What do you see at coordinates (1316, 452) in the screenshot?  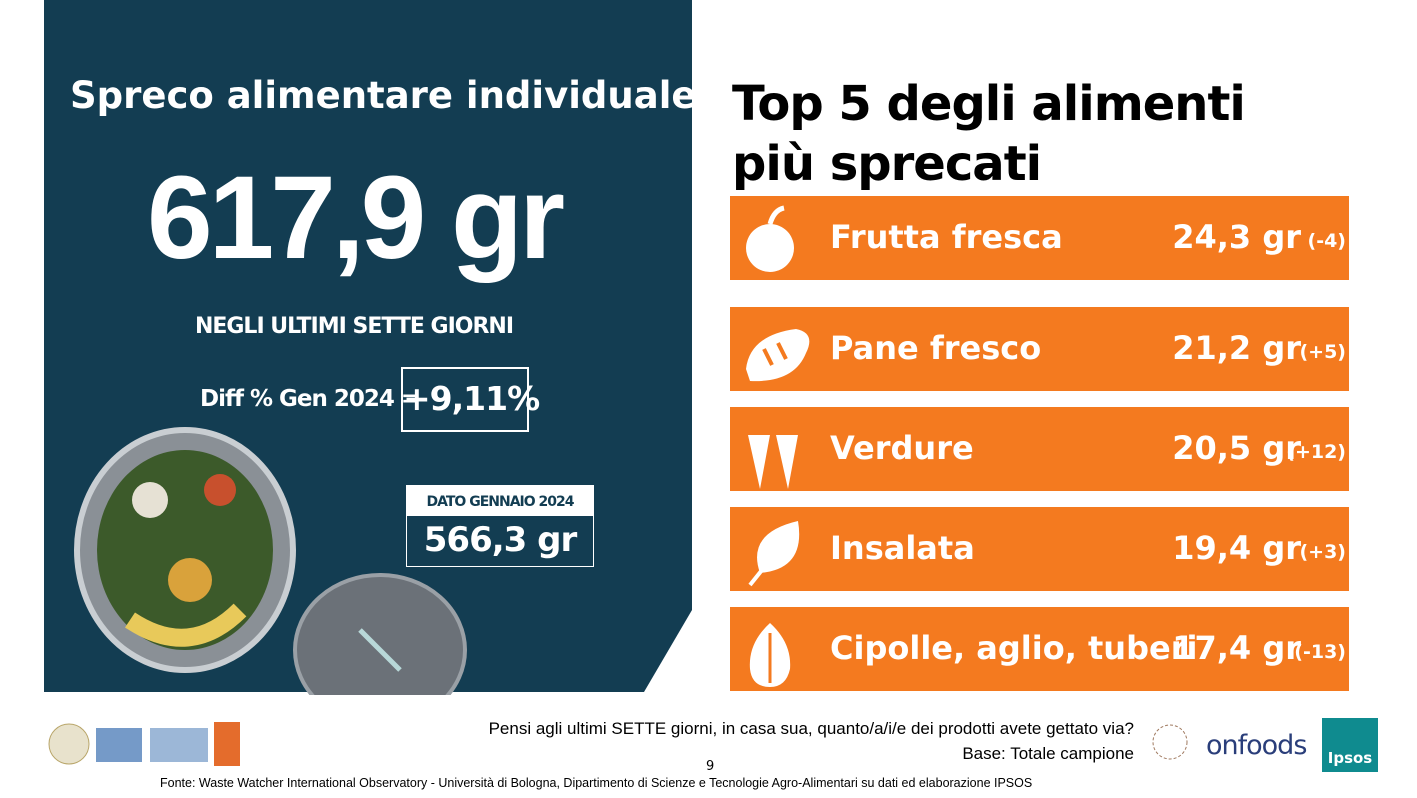 I see `item-change: (+12)` at bounding box center [1316, 452].